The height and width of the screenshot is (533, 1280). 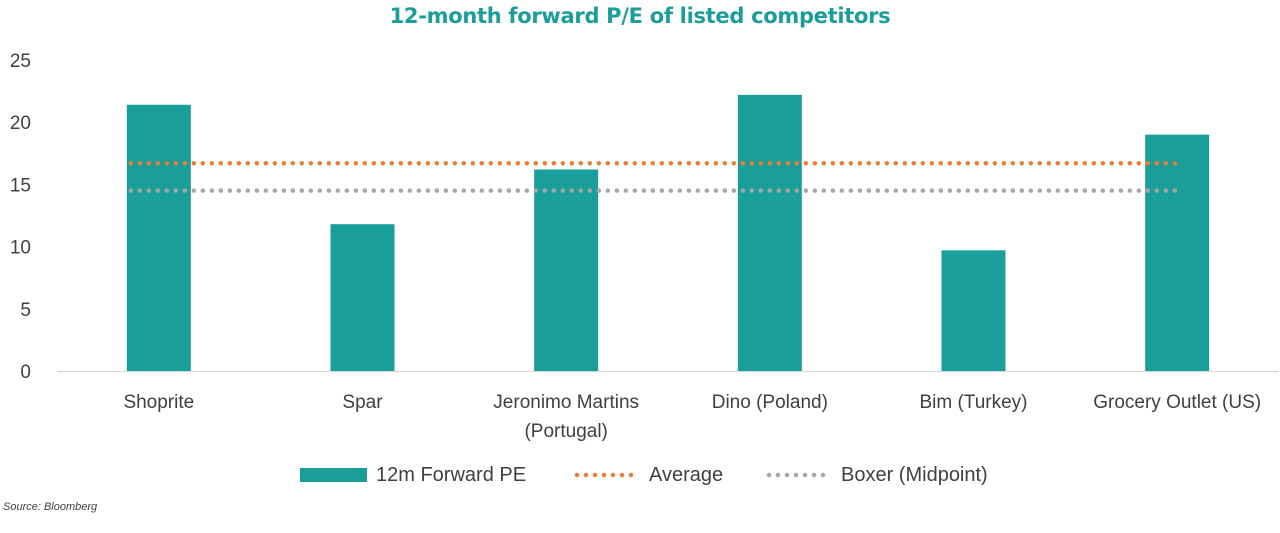 I want to click on y-tick-label: 0, so click(x=25, y=372).